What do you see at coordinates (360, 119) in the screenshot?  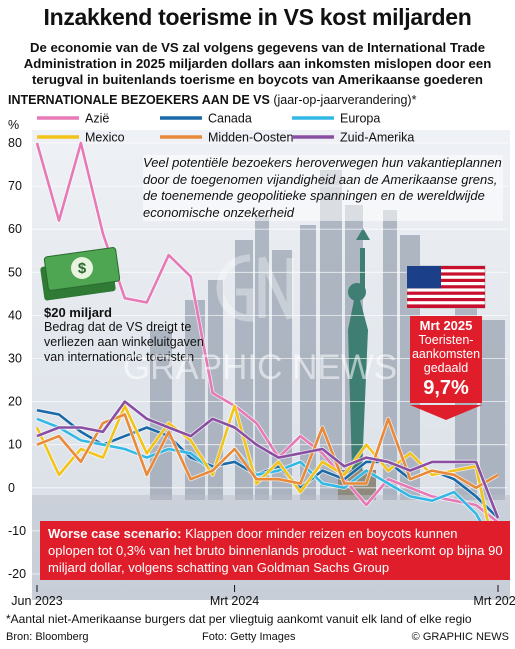 I see `legend-label: Europa` at bounding box center [360, 119].